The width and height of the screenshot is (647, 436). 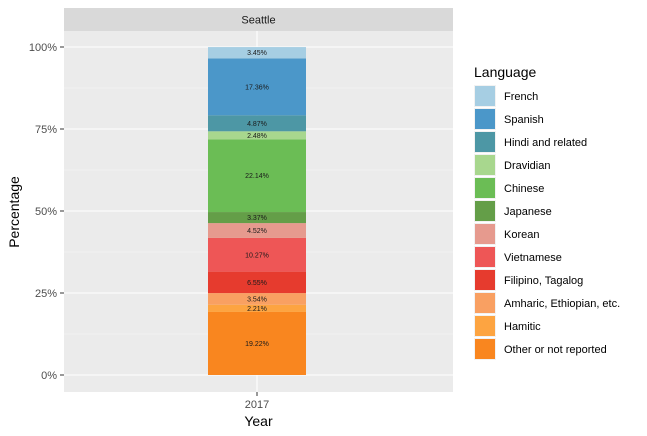 I want to click on data-label: 22.14%, so click(x=257, y=176).